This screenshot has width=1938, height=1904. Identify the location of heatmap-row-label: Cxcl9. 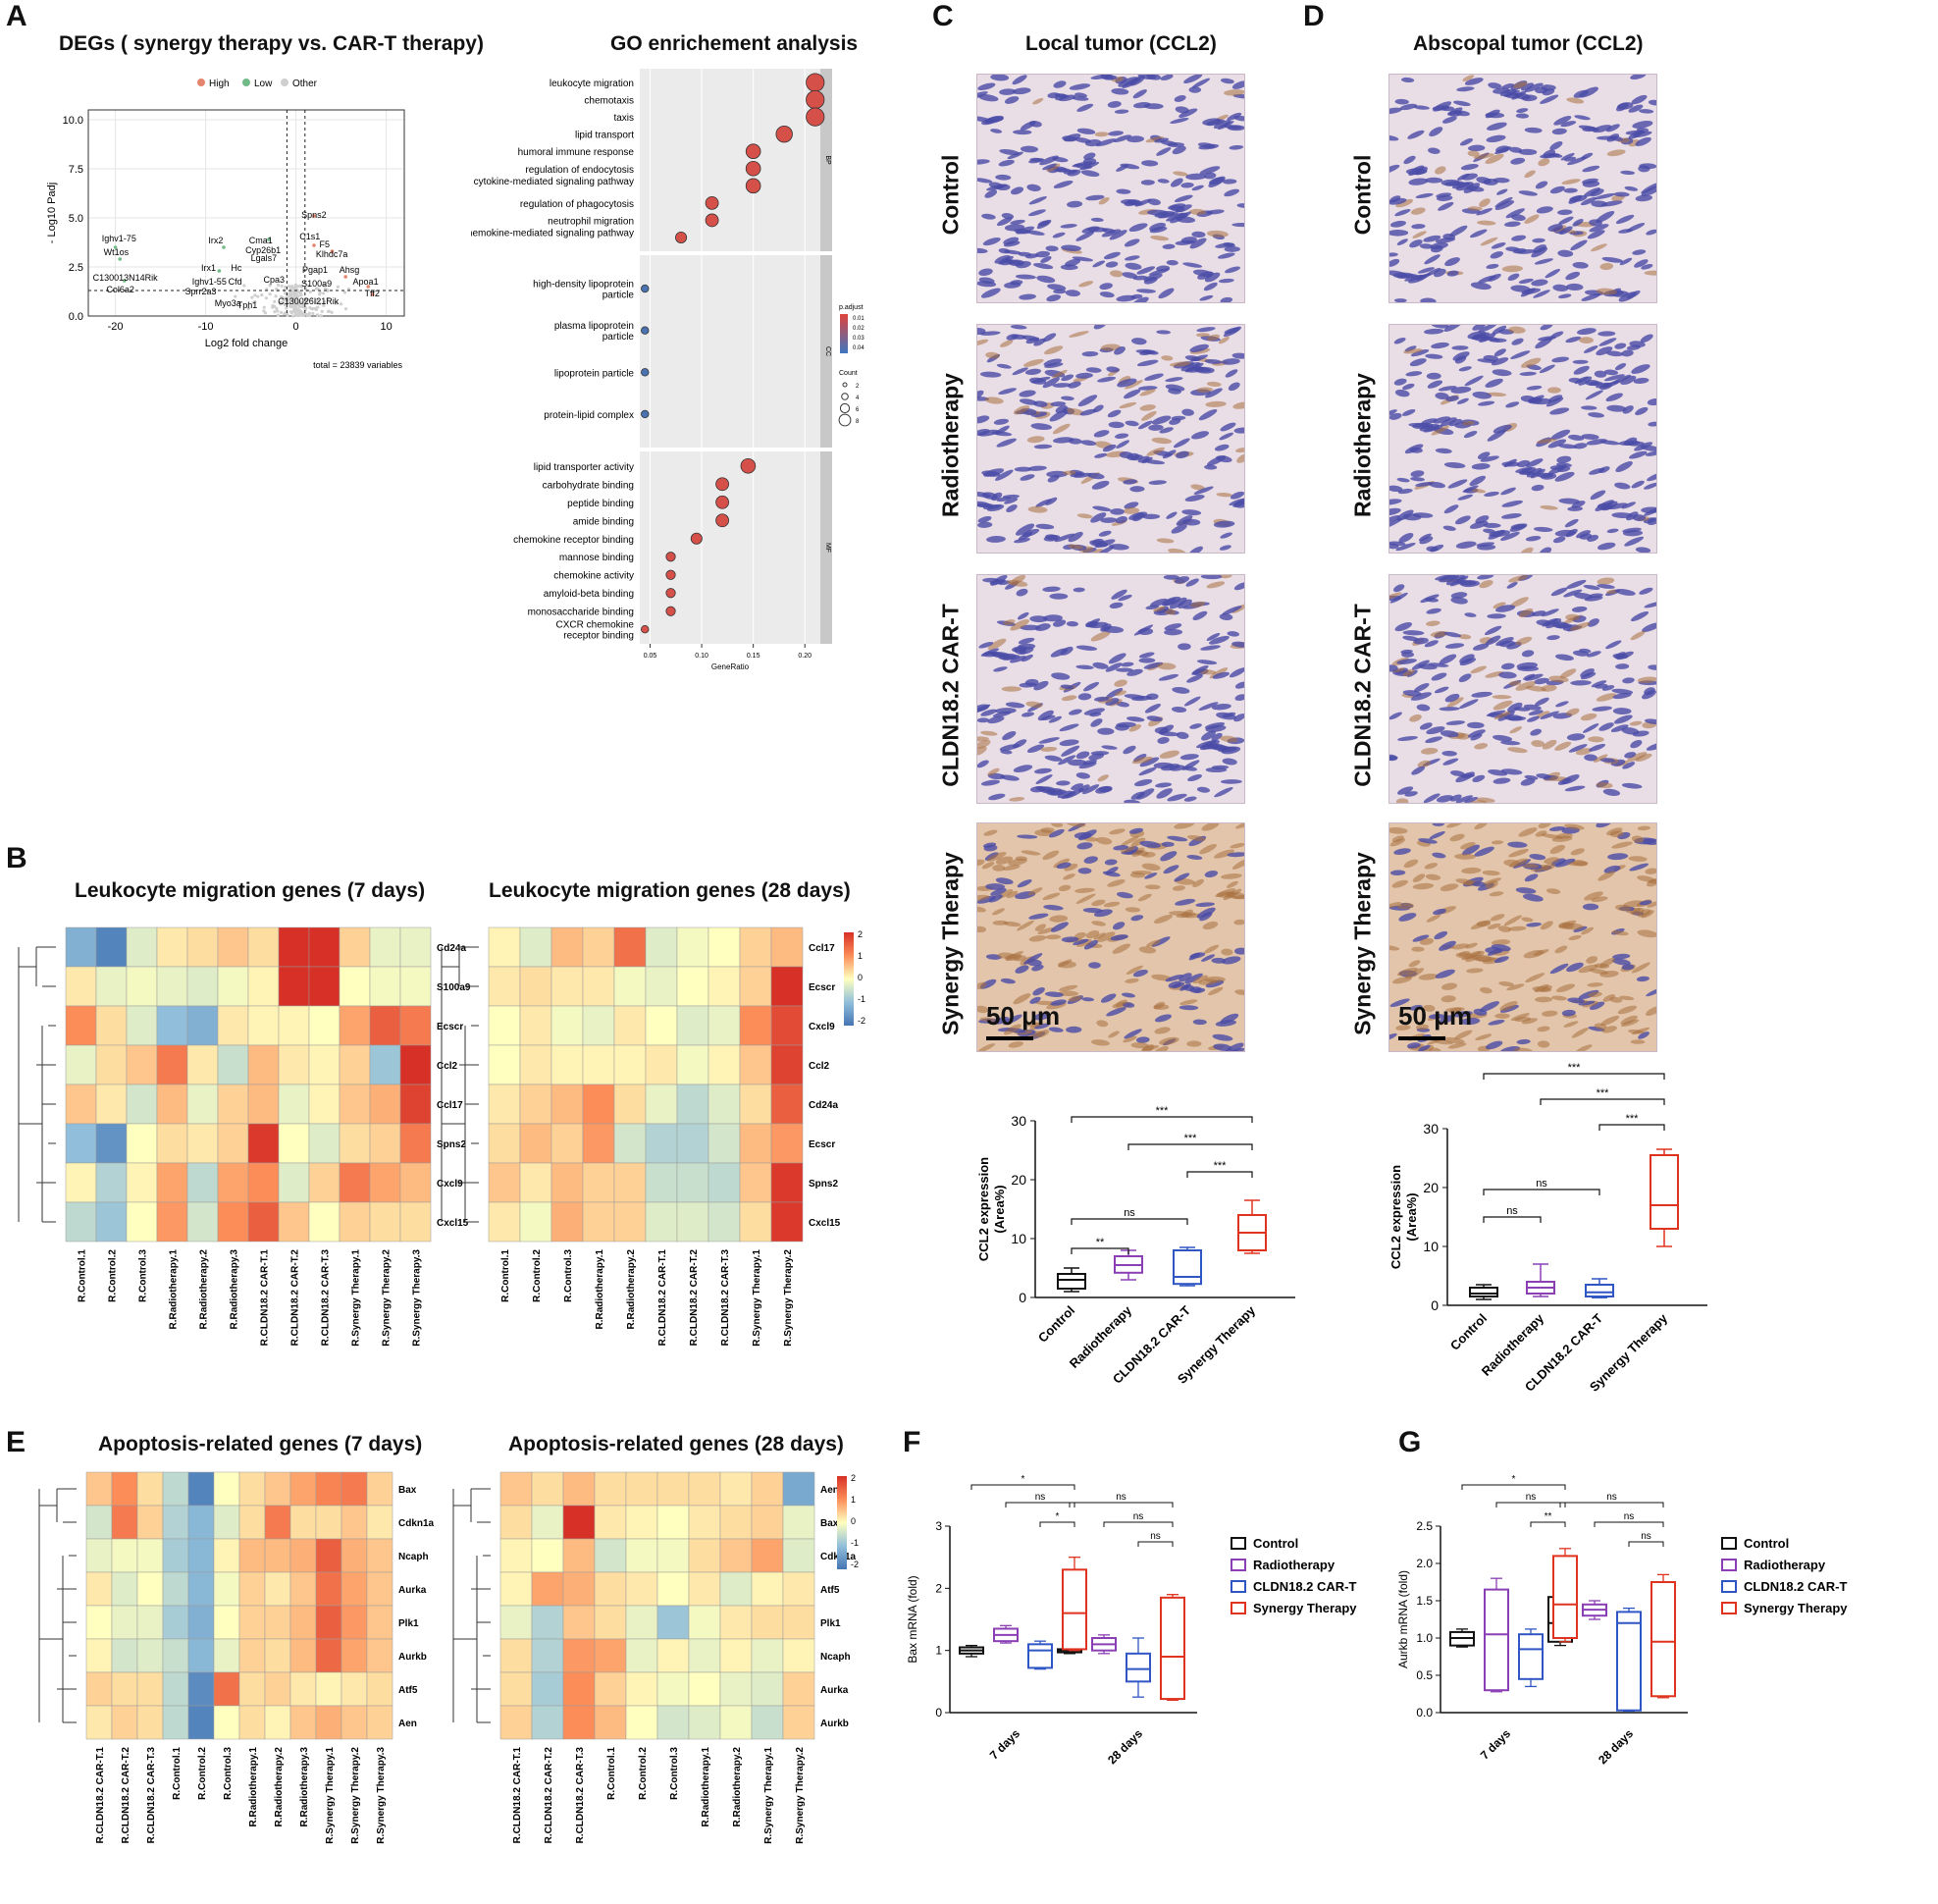
(822, 1027).